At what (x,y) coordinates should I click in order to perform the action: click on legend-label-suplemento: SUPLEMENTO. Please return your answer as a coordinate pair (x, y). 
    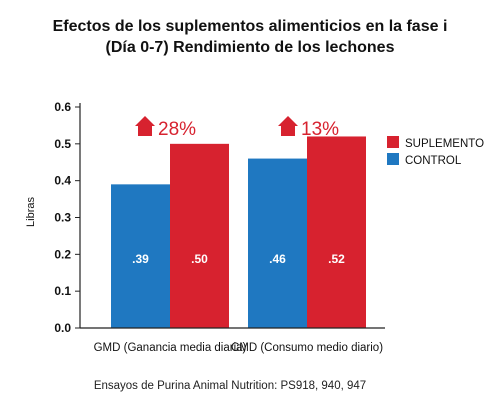
    Looking at the image, I should click on (444, 144).